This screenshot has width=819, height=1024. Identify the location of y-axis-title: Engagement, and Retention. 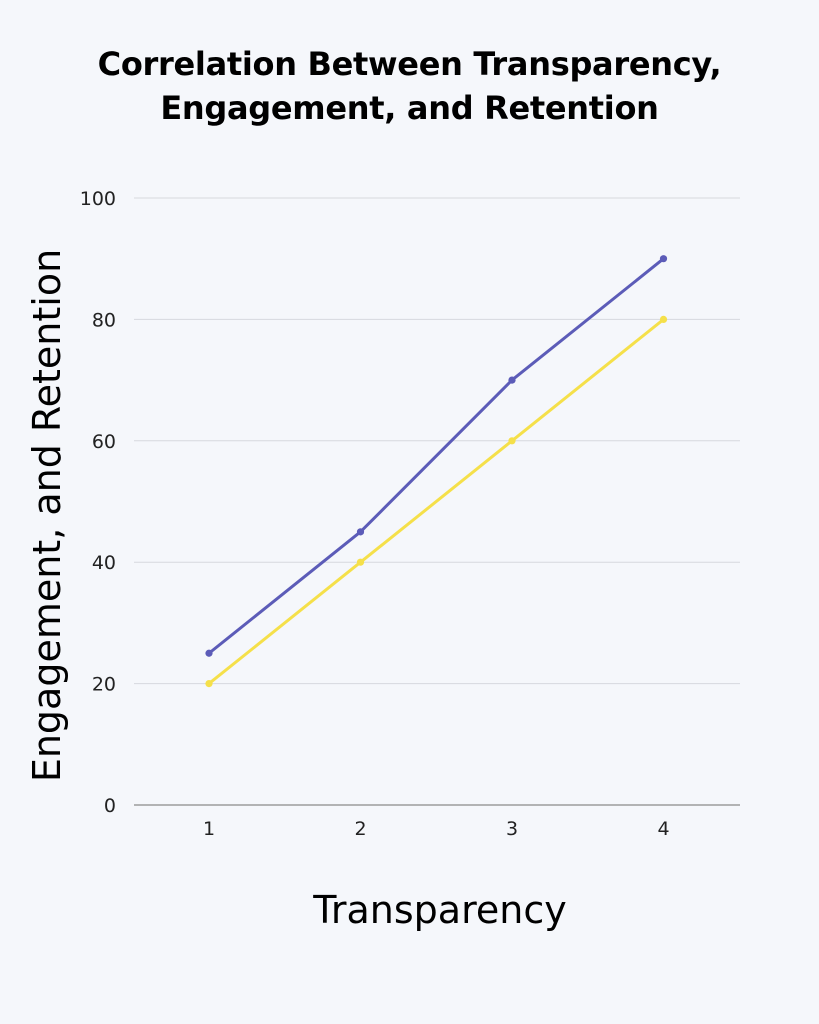
(47, 515).